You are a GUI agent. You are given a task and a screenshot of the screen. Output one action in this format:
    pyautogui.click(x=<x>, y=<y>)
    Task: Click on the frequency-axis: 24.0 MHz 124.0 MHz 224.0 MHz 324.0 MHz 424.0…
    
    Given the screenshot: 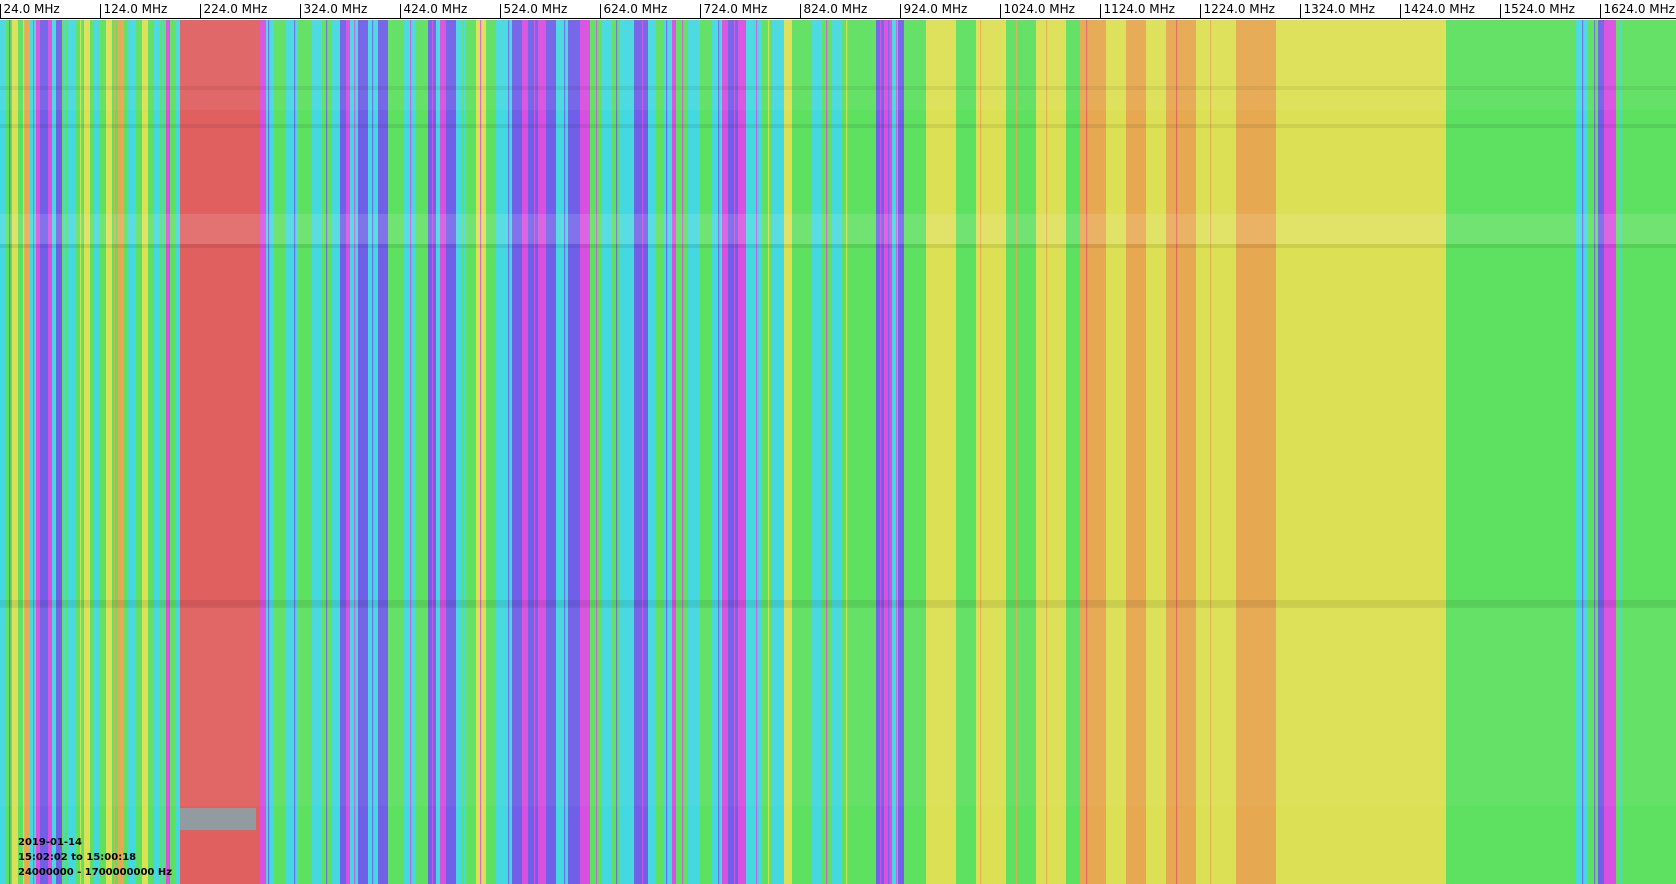 What is the action you would take?
    pyautogui.click(x=838, y=10)
    